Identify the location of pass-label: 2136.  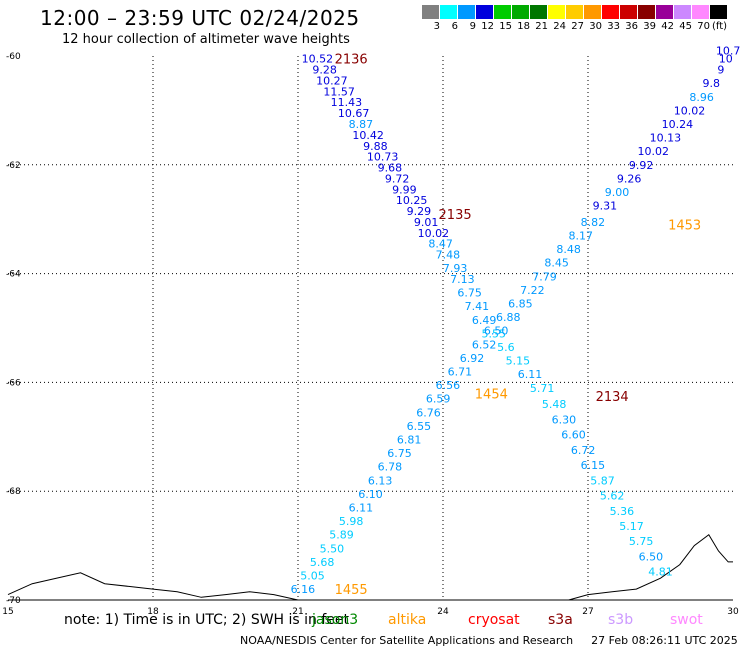
(351, 60).